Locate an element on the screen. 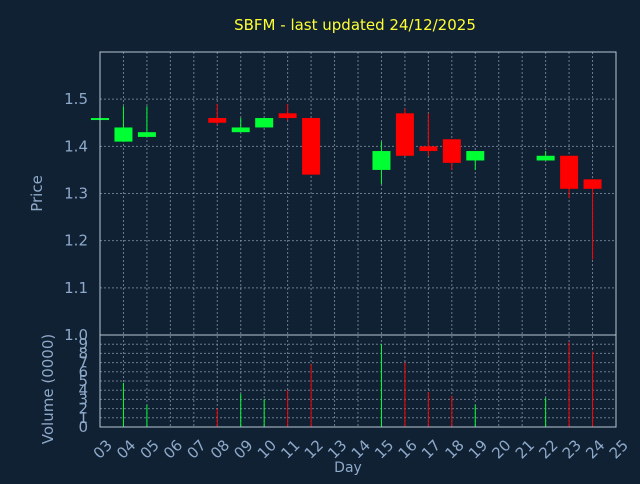 The height and width of the screenshot is (484, 640). volume-tick-label: 8 is located at coordinates (83, 353).